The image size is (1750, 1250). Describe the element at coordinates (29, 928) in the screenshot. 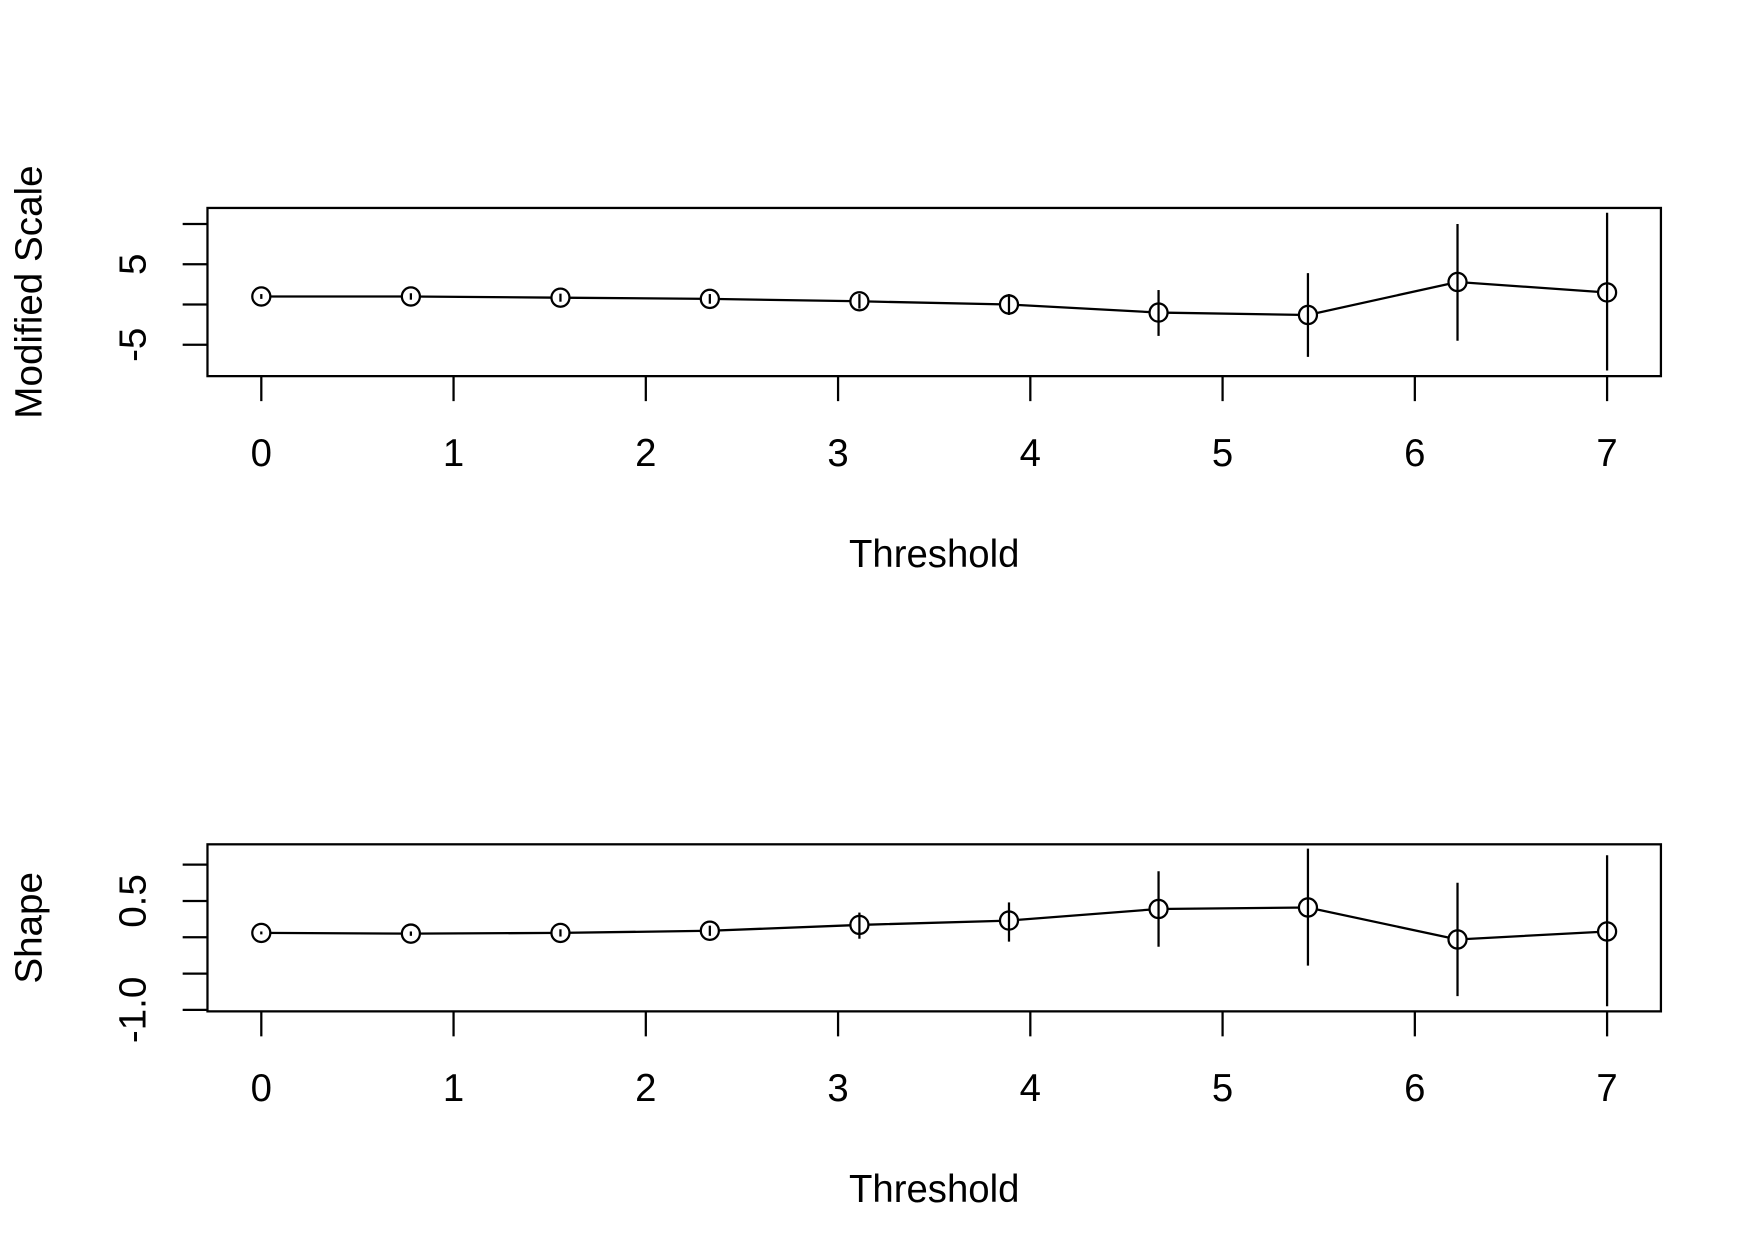

I see `y-axis-label: Shape` at that location.